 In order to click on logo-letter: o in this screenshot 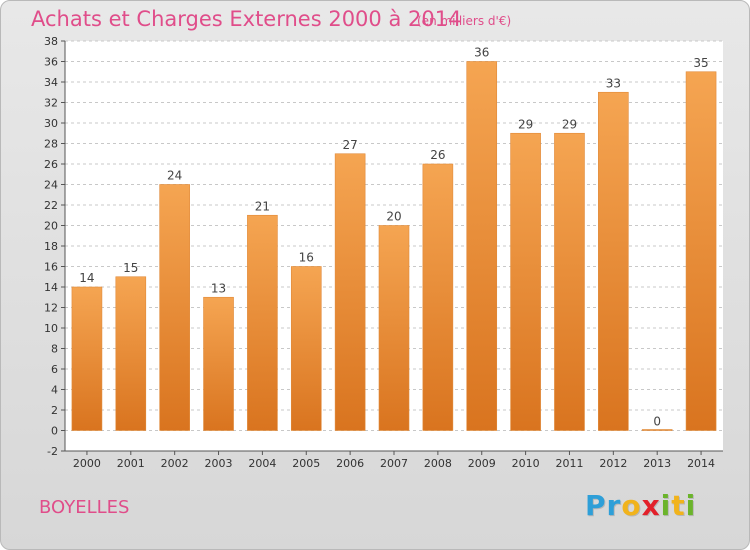, I will do `click(631, 505)`.